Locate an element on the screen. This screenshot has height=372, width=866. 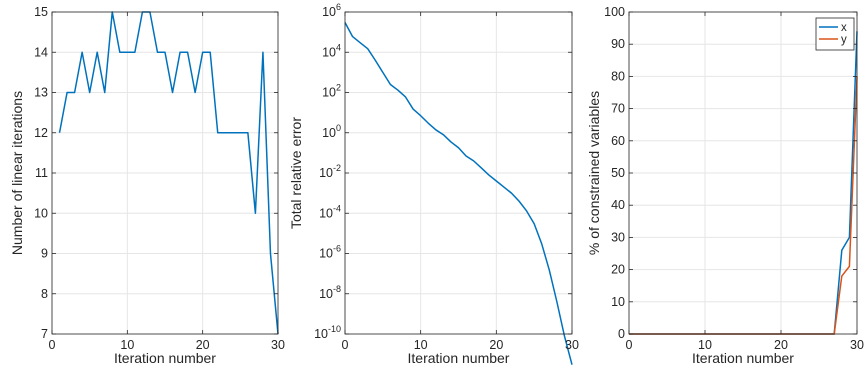
legend: xy is located at coordinates (835, 34).